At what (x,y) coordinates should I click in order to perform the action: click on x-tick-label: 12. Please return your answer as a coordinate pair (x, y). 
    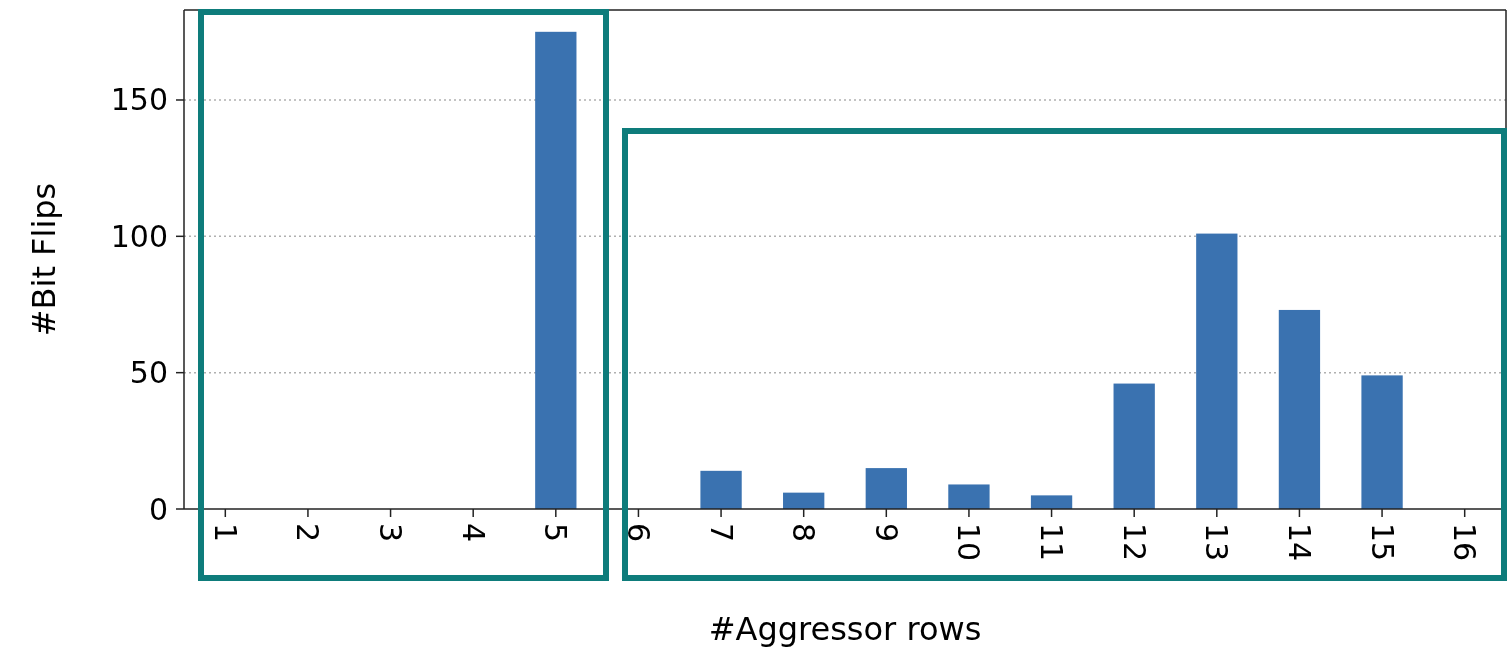
    Looking at the image, I should click on (1134, 542).